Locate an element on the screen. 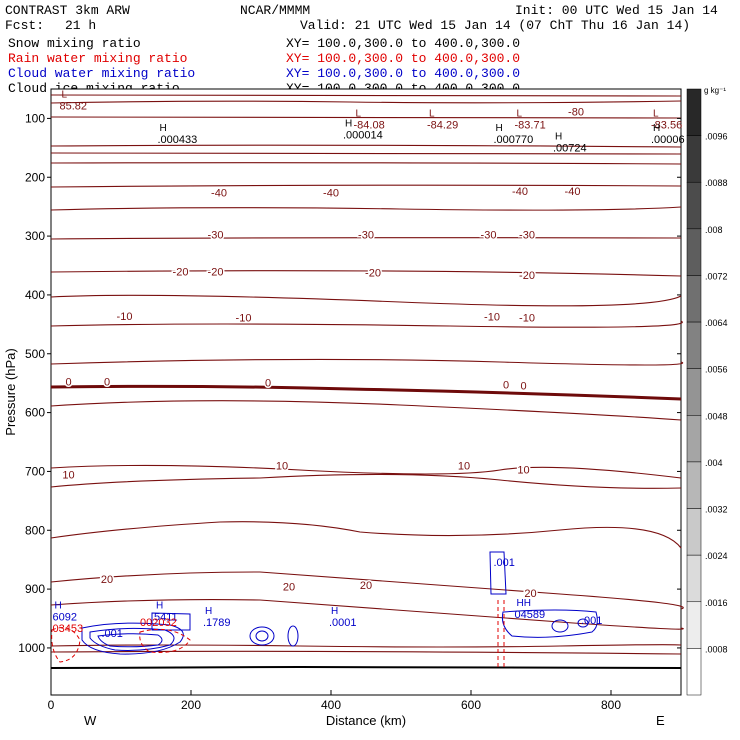 The height and width of the screenshot is (740, 740). y-tick-label: 400 is located at coordinates (35, 295).